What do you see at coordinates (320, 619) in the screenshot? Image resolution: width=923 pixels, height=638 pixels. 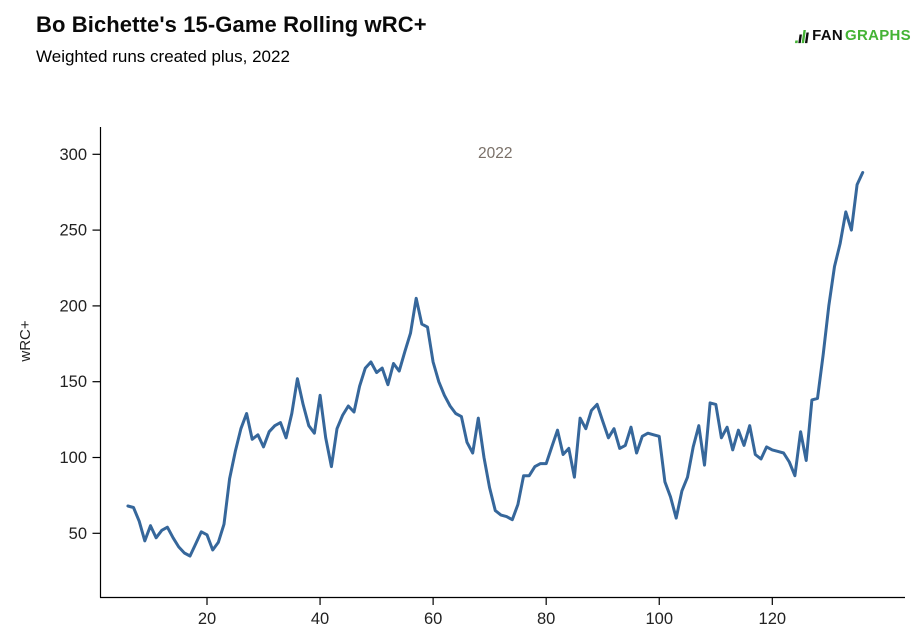 I see `x-tick-label: 40` at bounding box center [320, 619].